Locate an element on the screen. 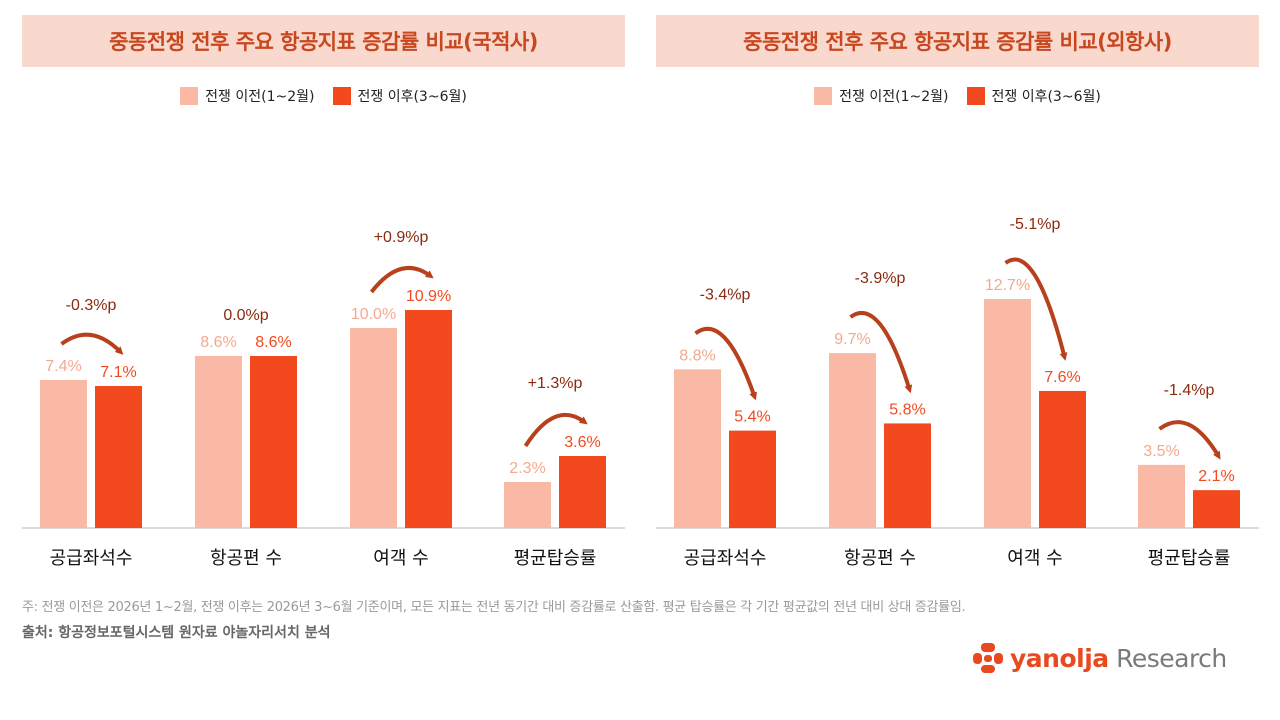 The height and width of the screenshot is (720, 1280). change-label: -3.4%p is located at coordinates (725, 294).